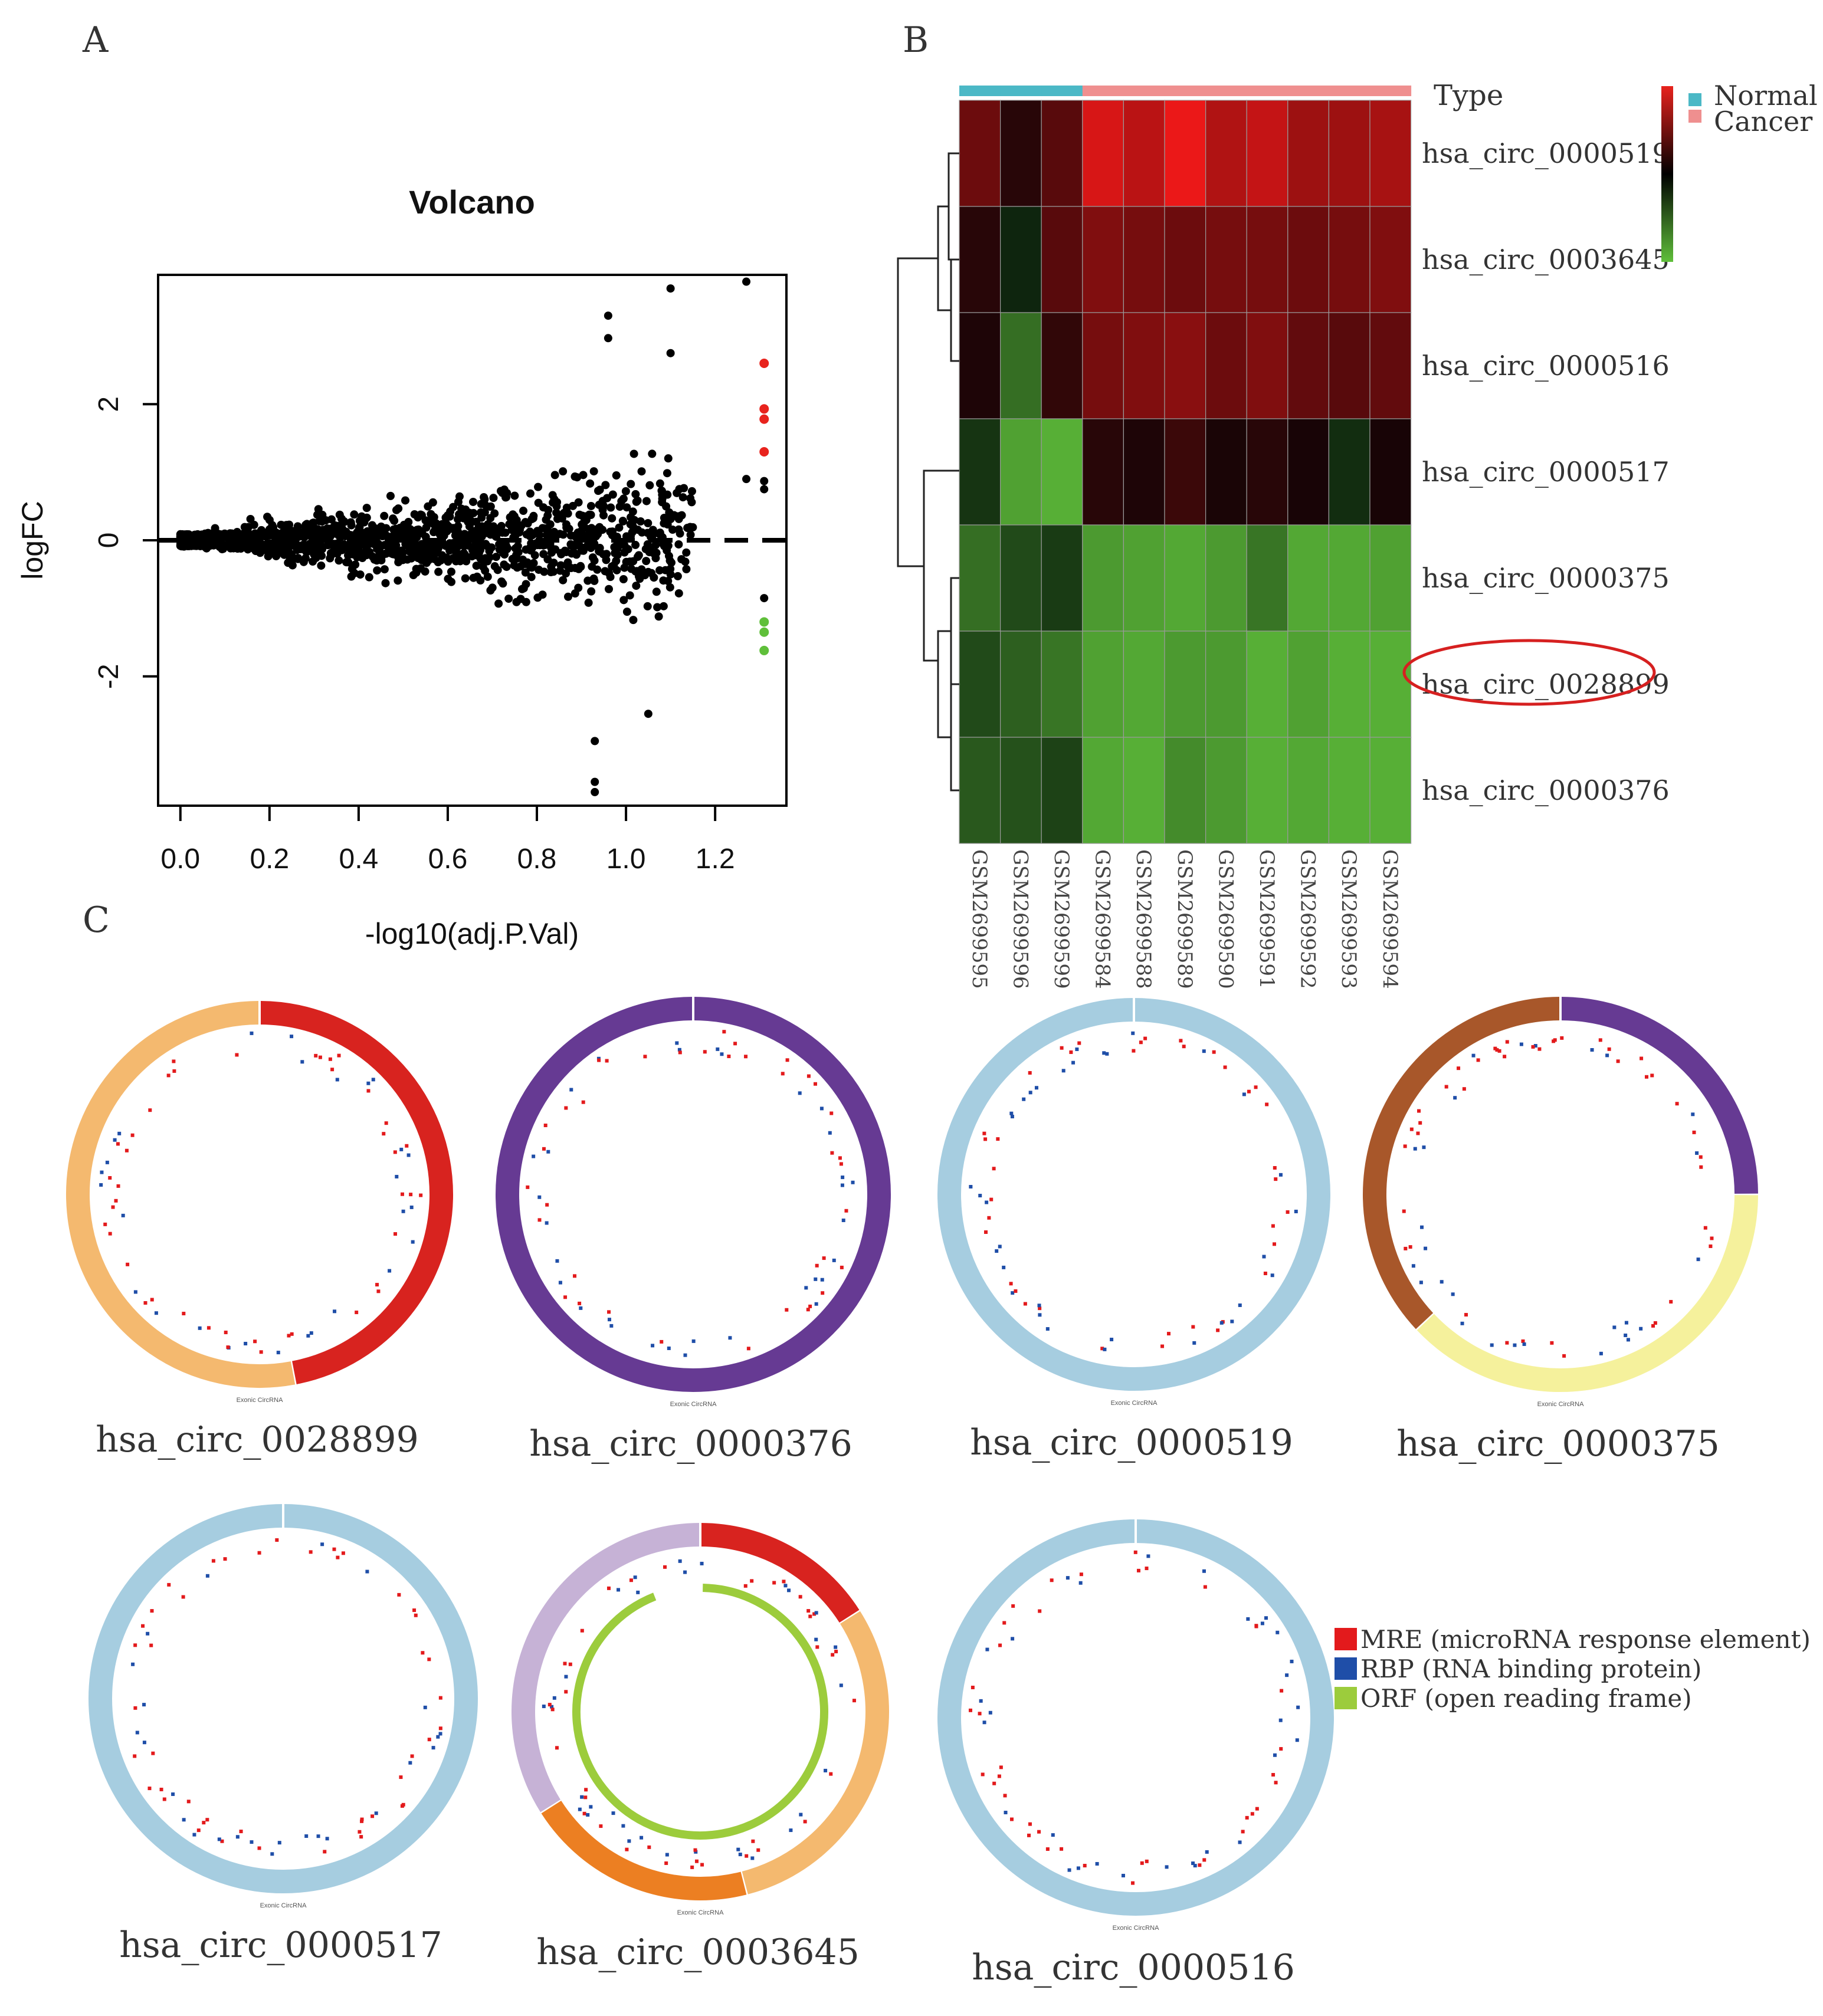  What do you see at coordinates (1135, 1753) in the screenshot?
I see `circrna-plot: Exonic CircRNA hsa_circ_0000516` at bounding box center [1135, 1753].